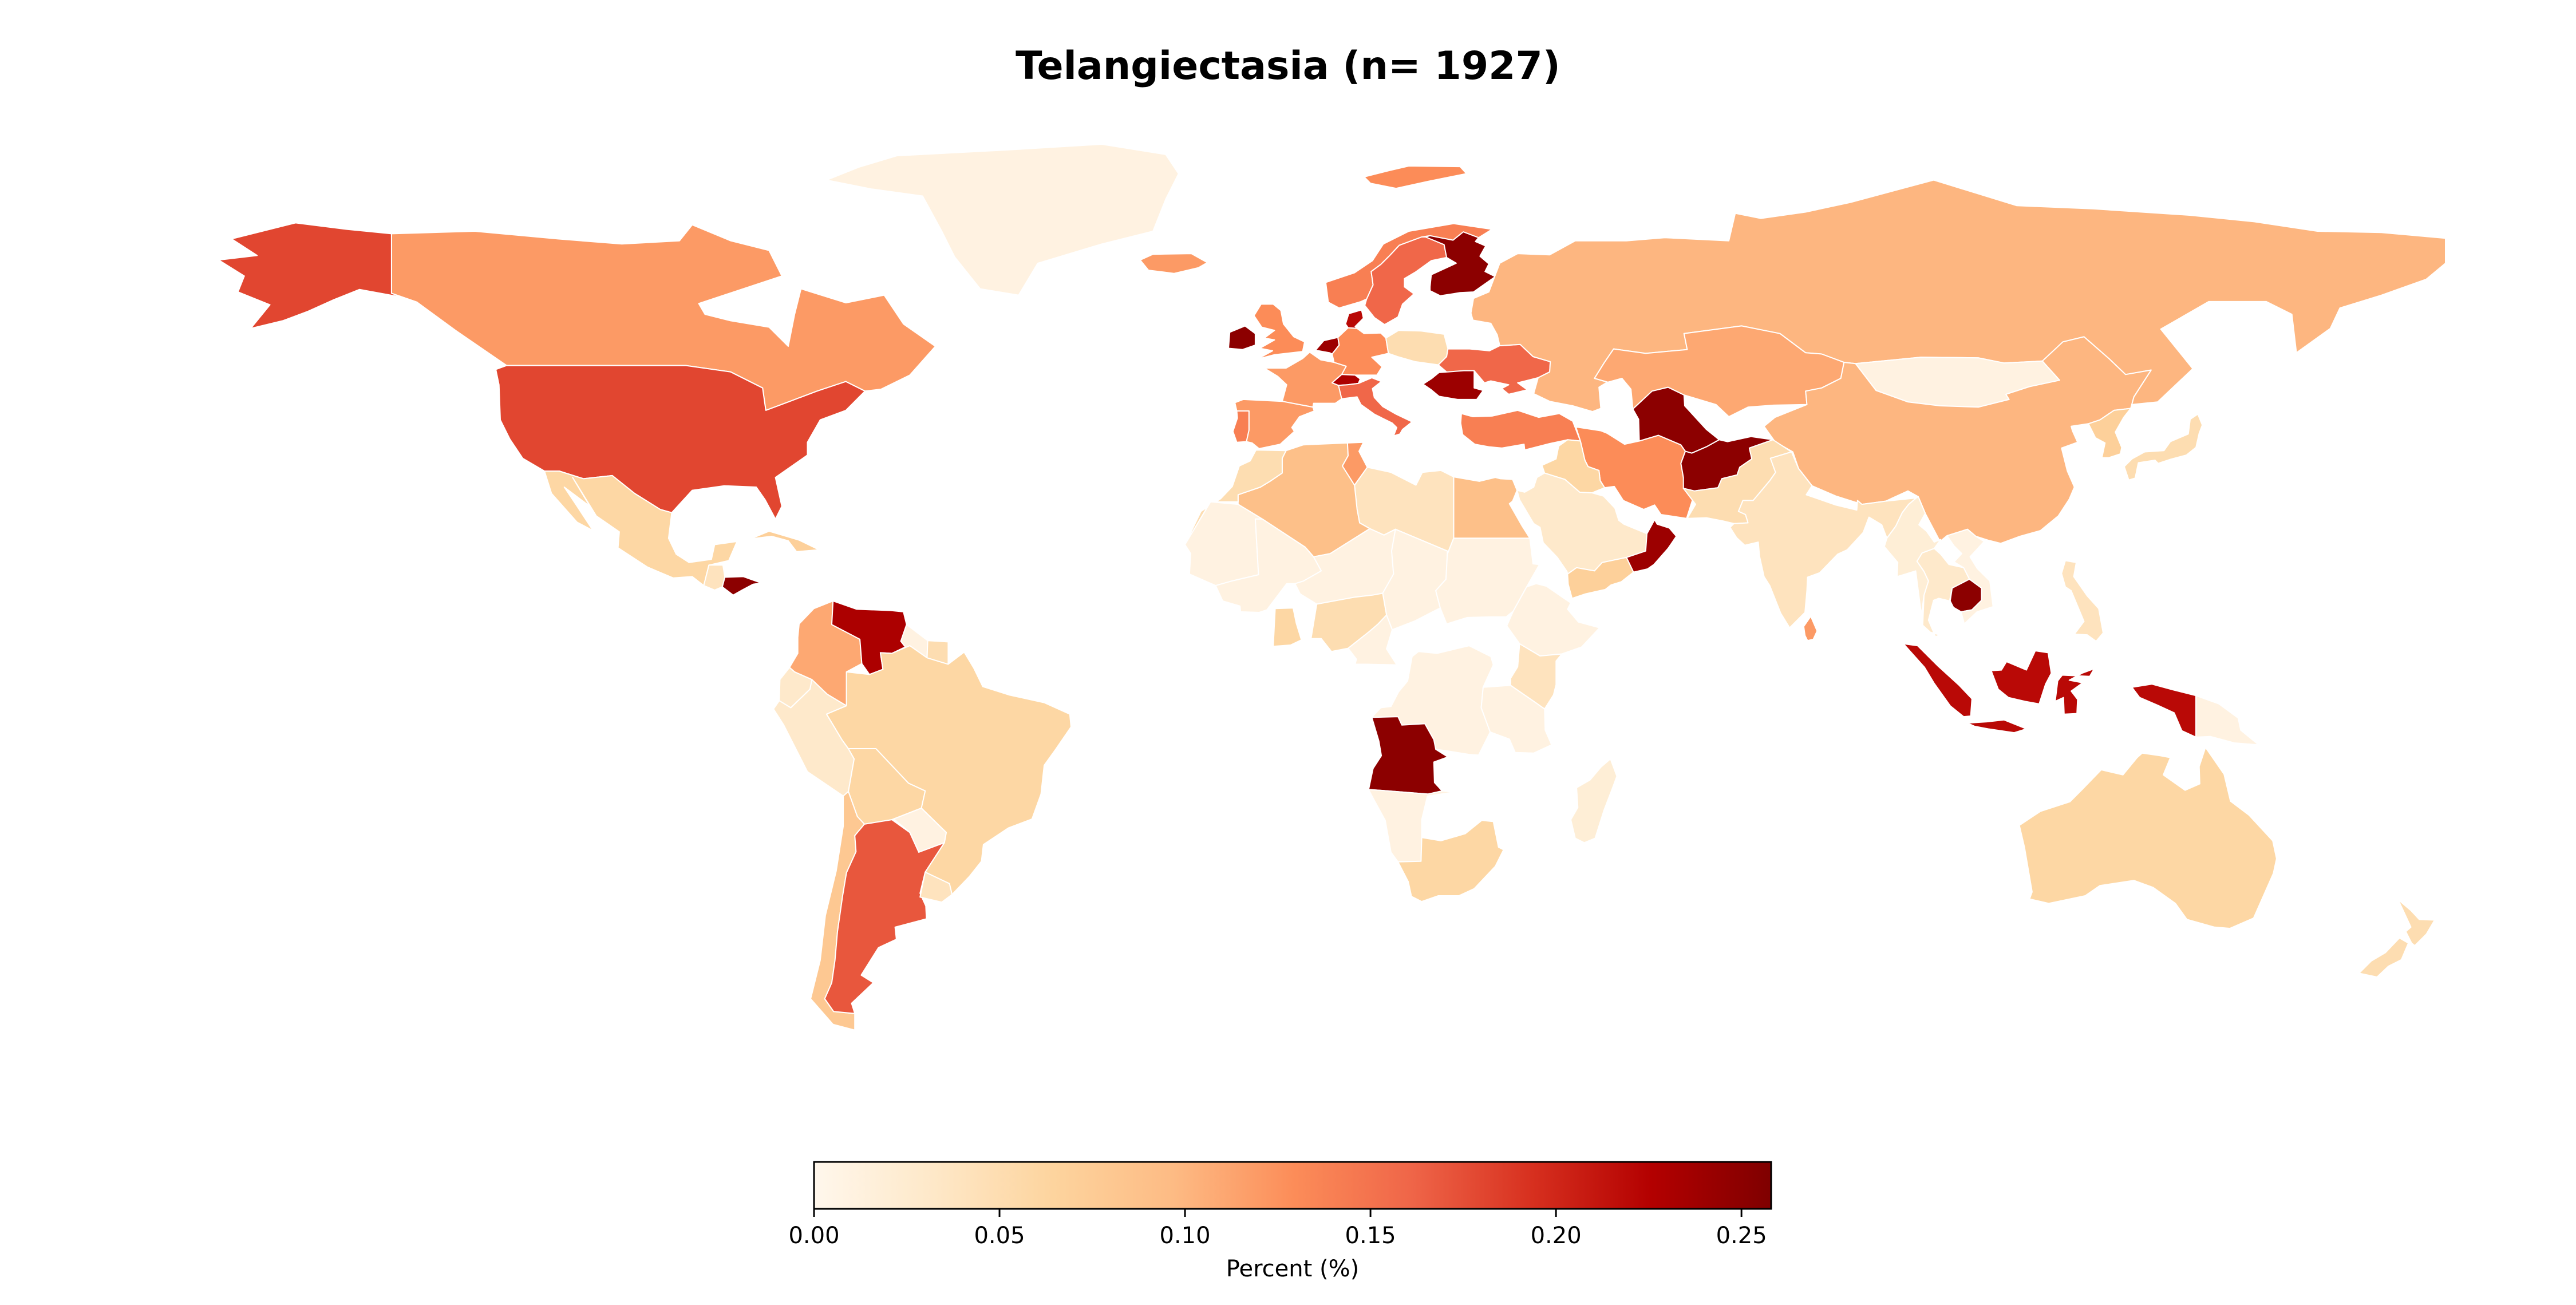 This screenshot has height=1305, width=2576. What do you see at coordinates (1553, 620) in the screenshot?
I see `region-ethiopia` at bounding box center [1553, 620].